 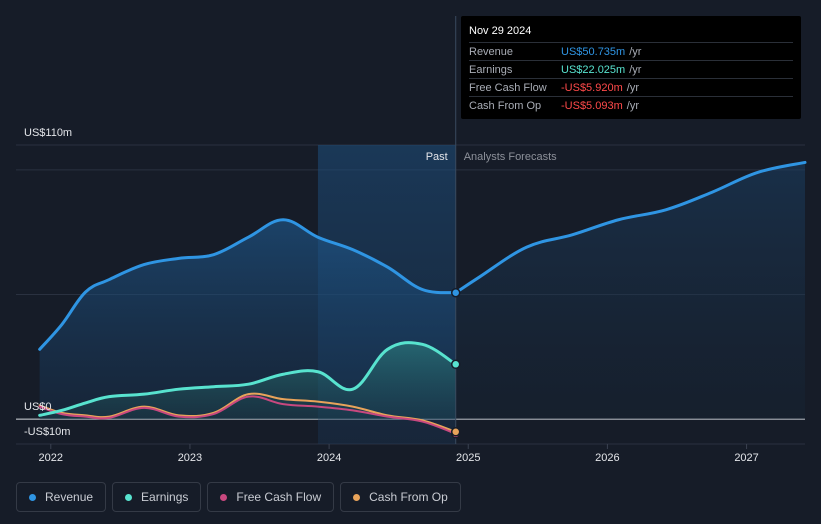 I want to click on line-earnings, so click(x=248, y=379).